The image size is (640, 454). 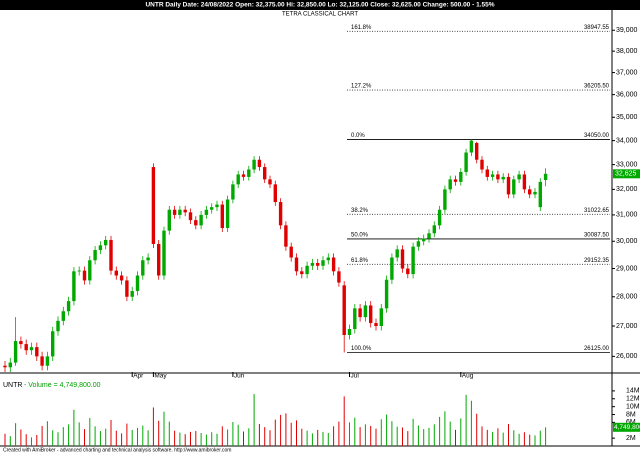 What do you see at coordinates (631, 422) in the screenshot?
I see `volume-tick-label: 6M` at bounding box center [631, 422].